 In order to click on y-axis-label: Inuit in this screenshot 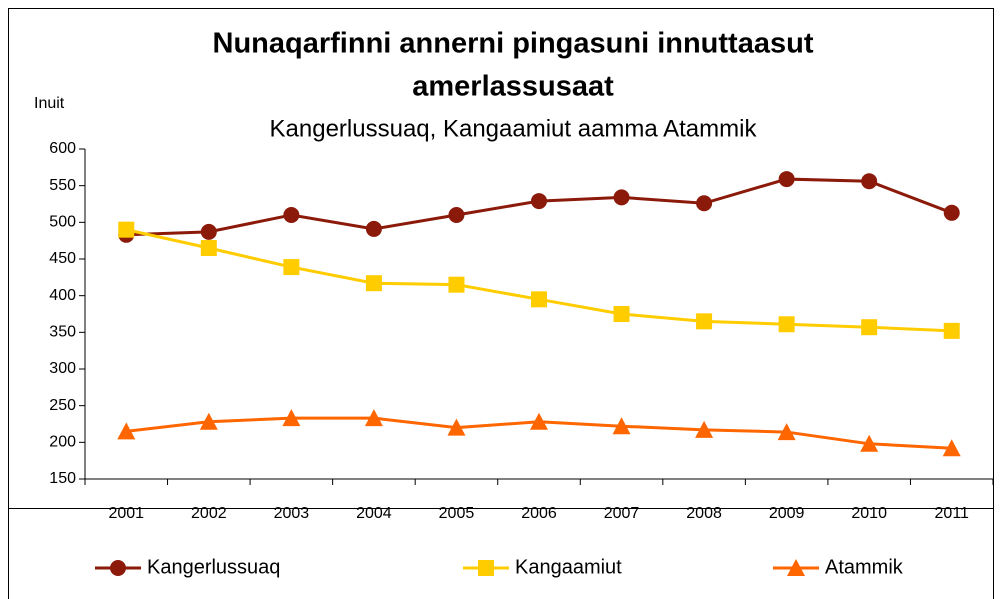, I will do `click(49, 103)`.